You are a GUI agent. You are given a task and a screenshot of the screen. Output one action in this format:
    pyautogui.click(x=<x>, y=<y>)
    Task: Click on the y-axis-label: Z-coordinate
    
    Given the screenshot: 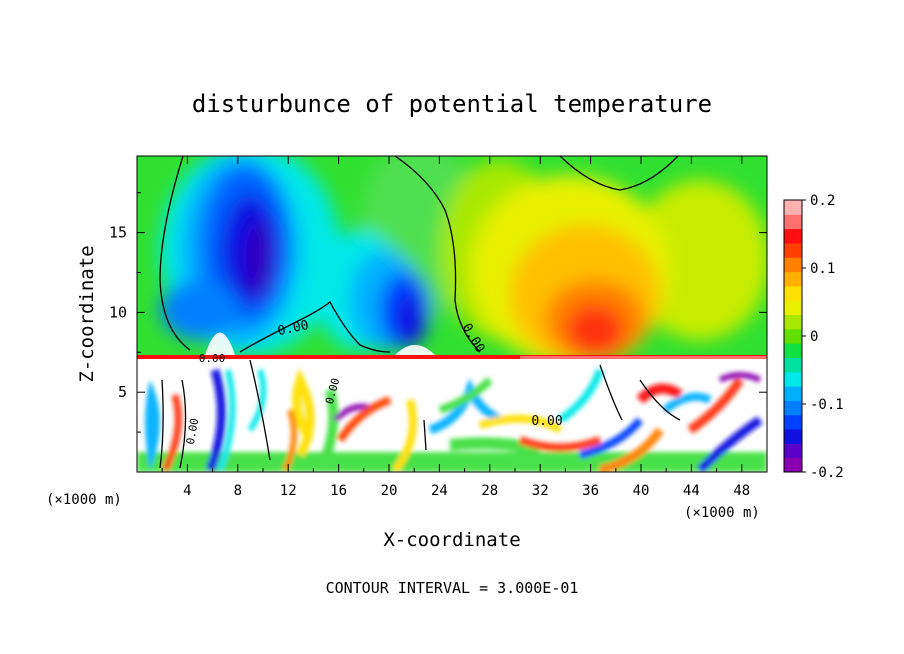 What is the action you would take?
    pyautogui.click(x=87, y=313)
    